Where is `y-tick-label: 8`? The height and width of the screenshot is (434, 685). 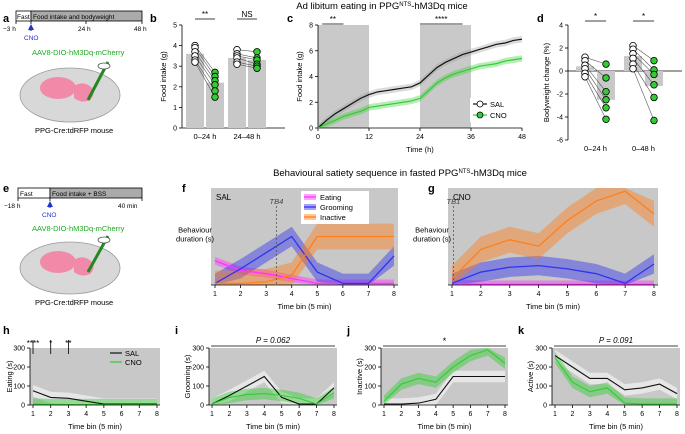 y-tick-label: 8 is located at coordinates (311, 26).